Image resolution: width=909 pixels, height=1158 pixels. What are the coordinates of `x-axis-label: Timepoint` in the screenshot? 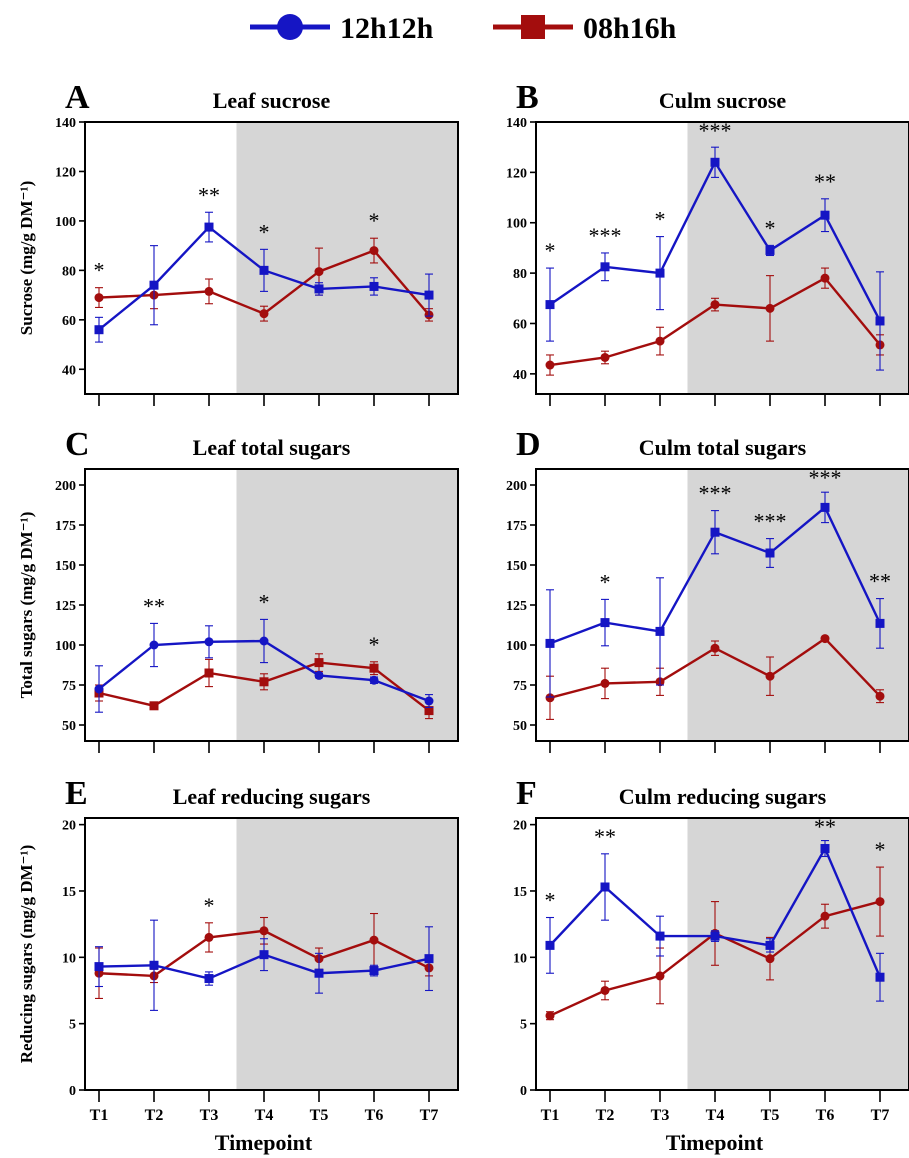 It's located at (264, 1142).